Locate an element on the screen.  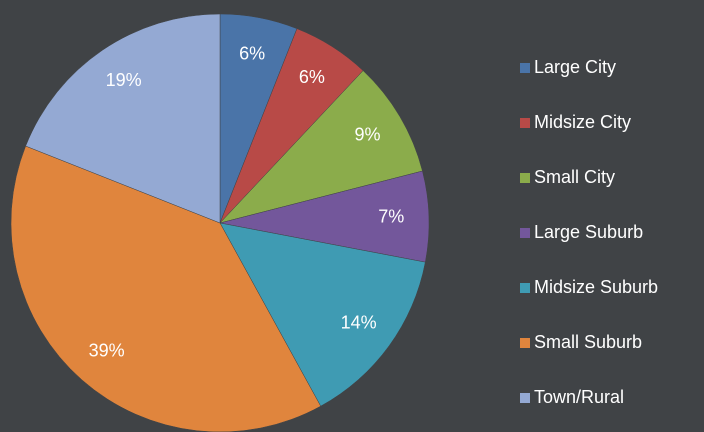
legend-label: Large Suburb is located at coordinates (588, 232).